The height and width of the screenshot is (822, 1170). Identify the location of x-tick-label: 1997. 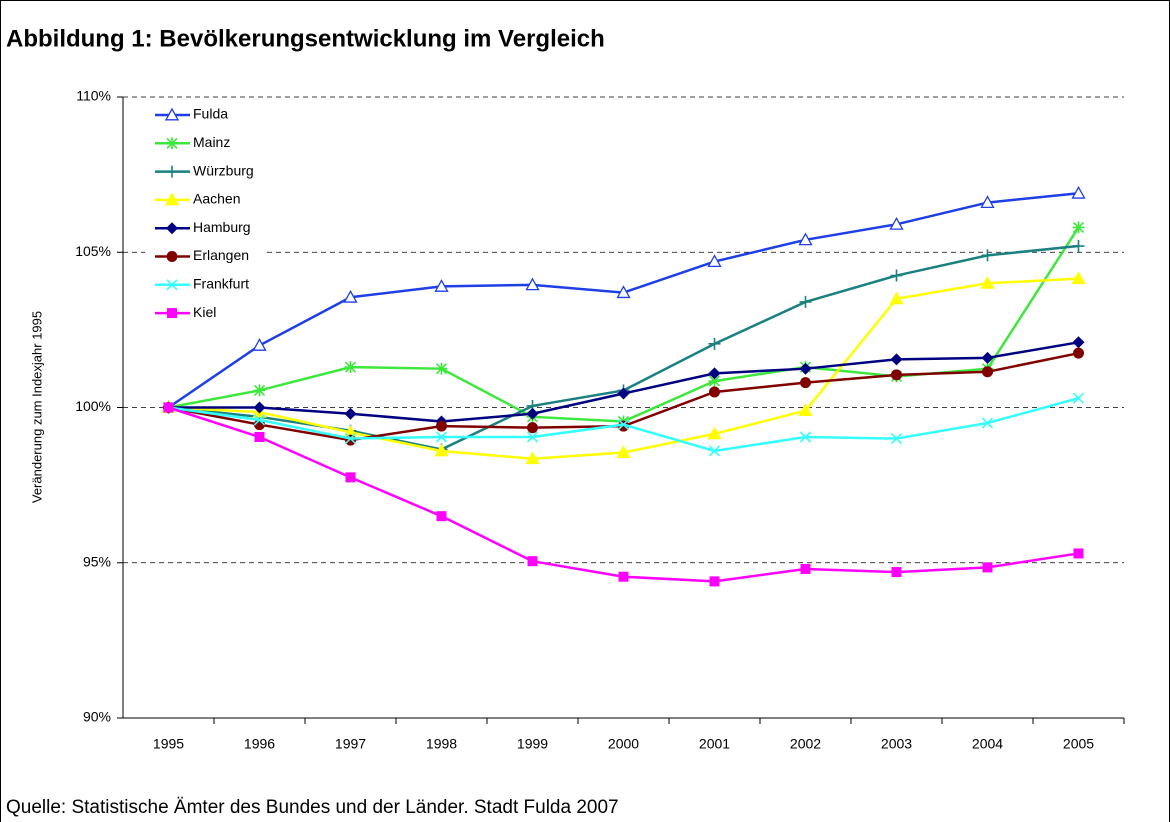
(350, 744).